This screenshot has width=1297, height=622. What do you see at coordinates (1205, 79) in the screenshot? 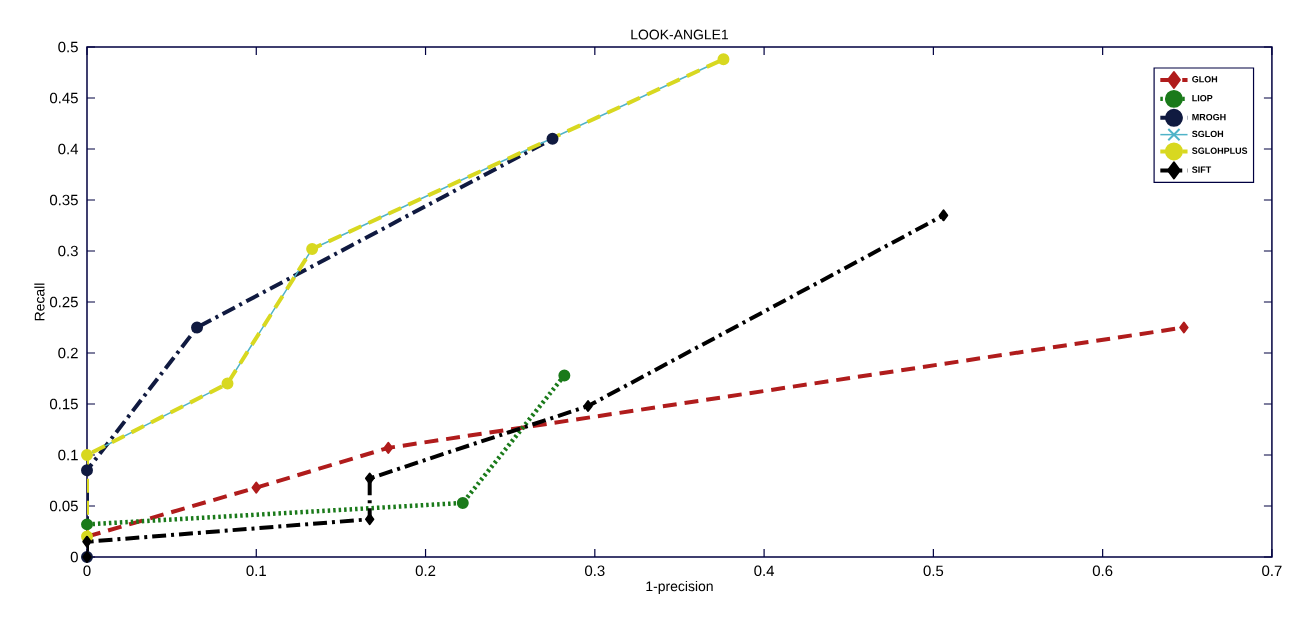
I see `legend-label: GLOH` at bounding box center [1205, 79].